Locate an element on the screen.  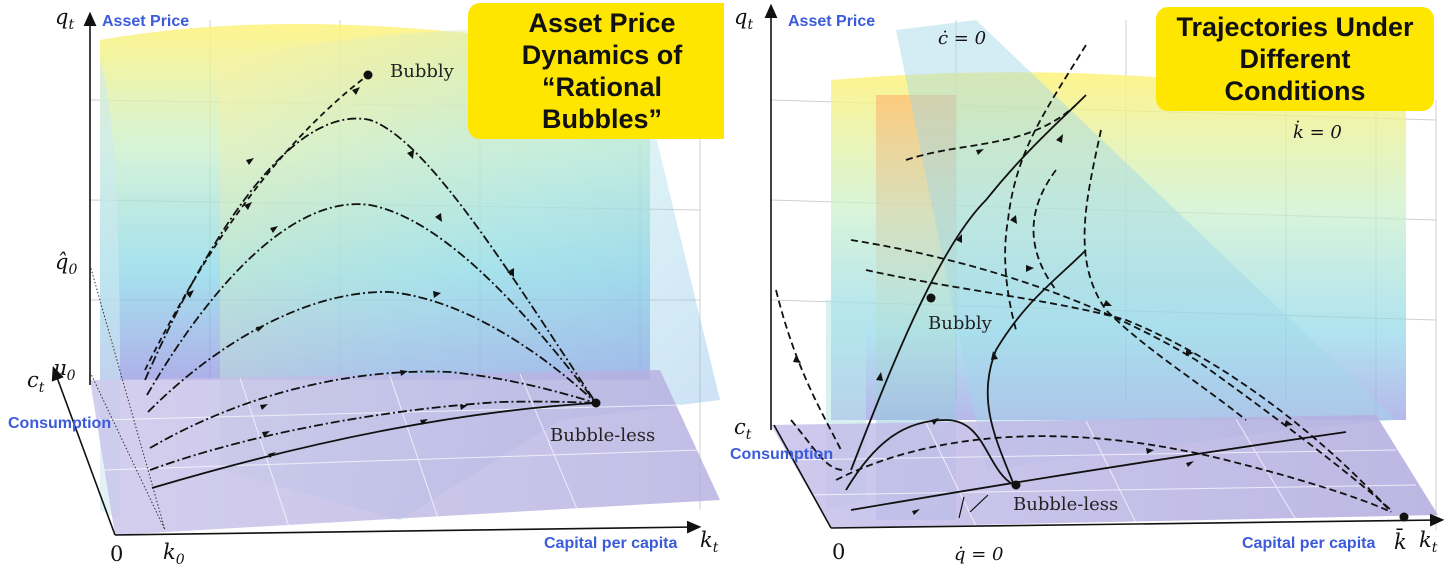
mu-tick: μ0 is located at coordinates (64, 370).